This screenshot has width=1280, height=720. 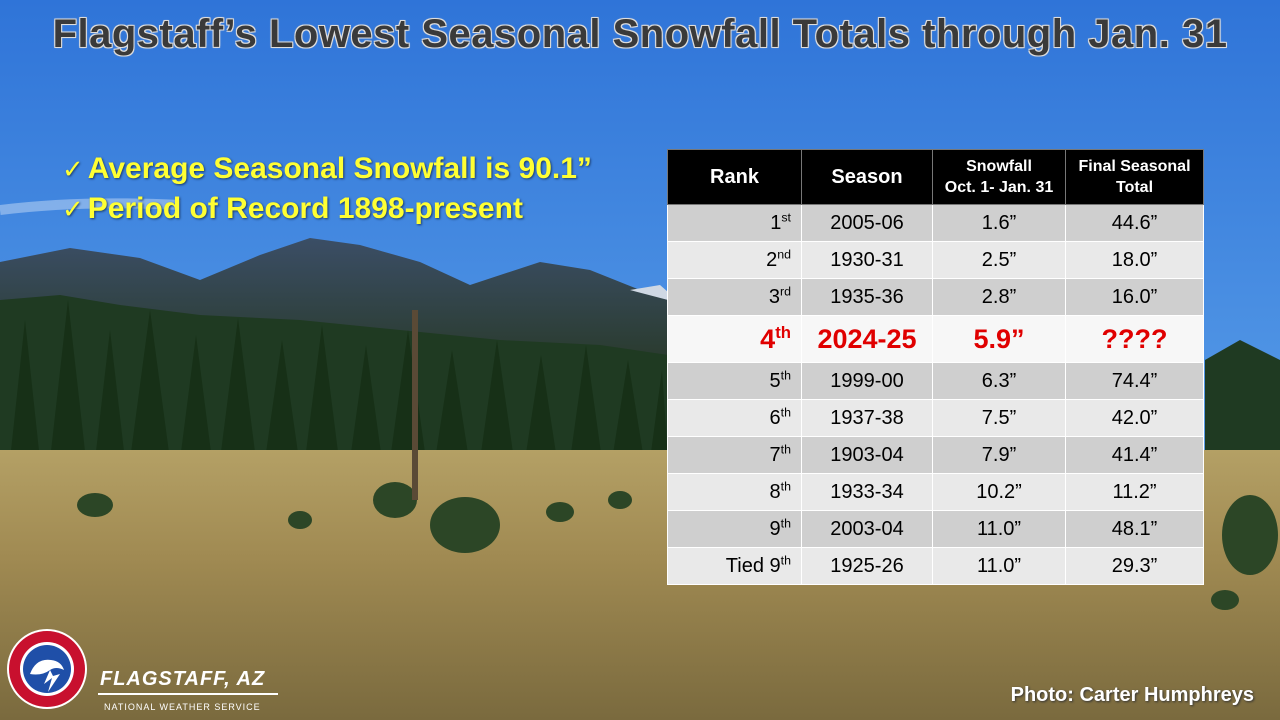 What do you see at coordinates (867, 381) in the screenshot?
I see `cell-season: 1999-00` at bounding box center [867, 381].